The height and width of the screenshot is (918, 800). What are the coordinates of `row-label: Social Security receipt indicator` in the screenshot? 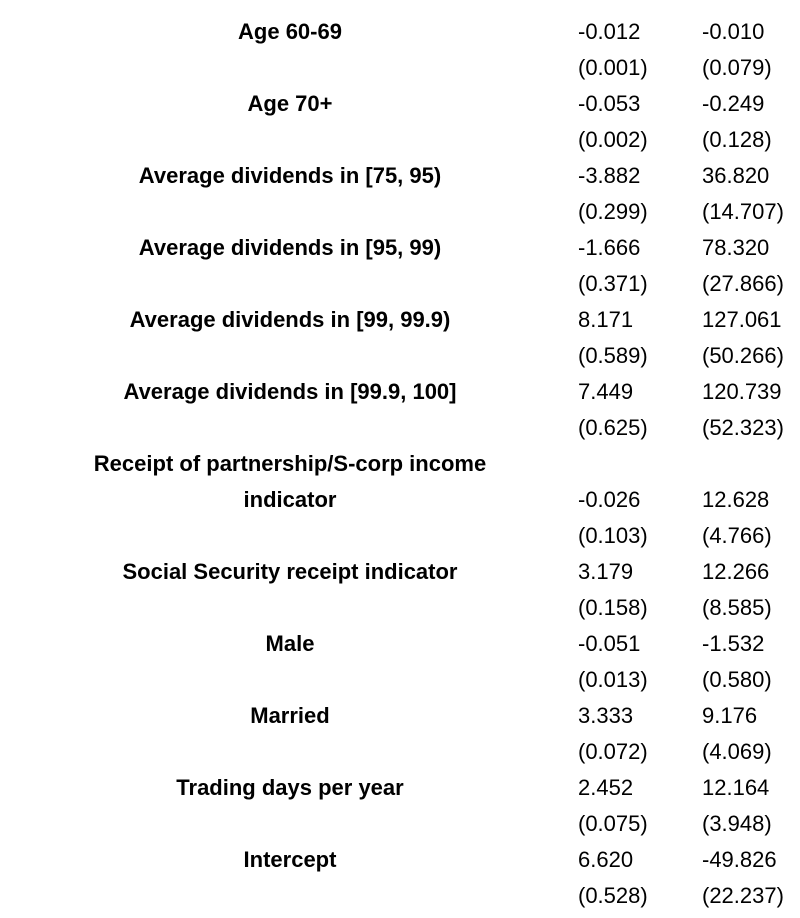 It's located at (290, 571).